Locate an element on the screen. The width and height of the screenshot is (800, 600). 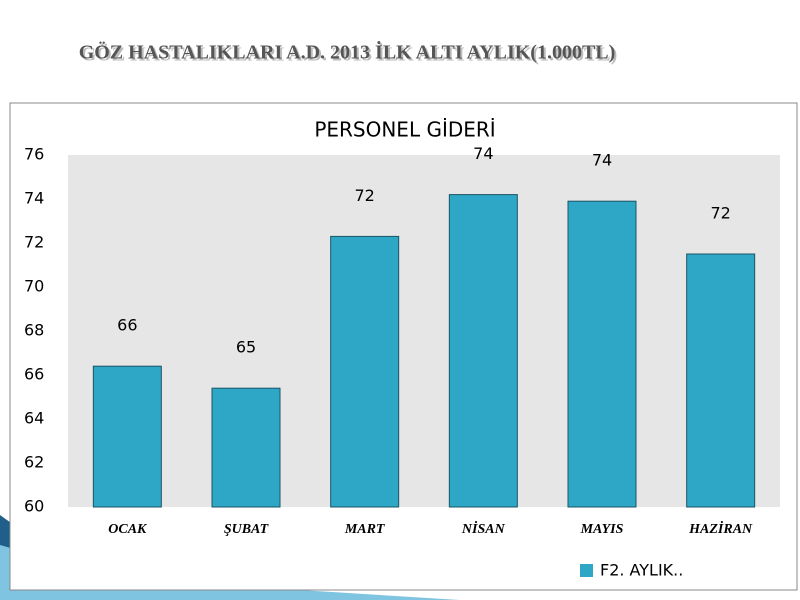
y-tick-label: 74 is located at coordinates (34, 198).